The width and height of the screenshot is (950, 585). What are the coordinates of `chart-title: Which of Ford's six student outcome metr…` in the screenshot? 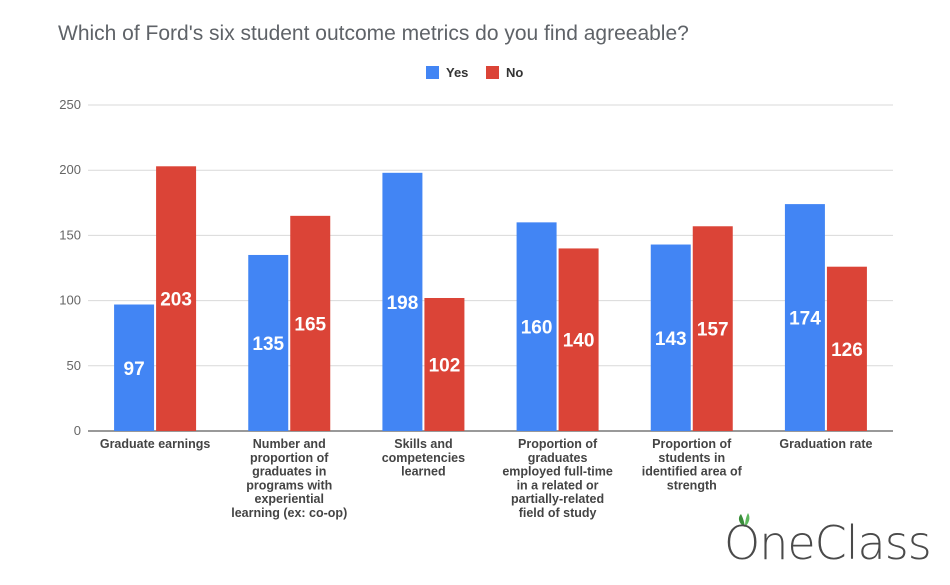 It's located at (373, 33).